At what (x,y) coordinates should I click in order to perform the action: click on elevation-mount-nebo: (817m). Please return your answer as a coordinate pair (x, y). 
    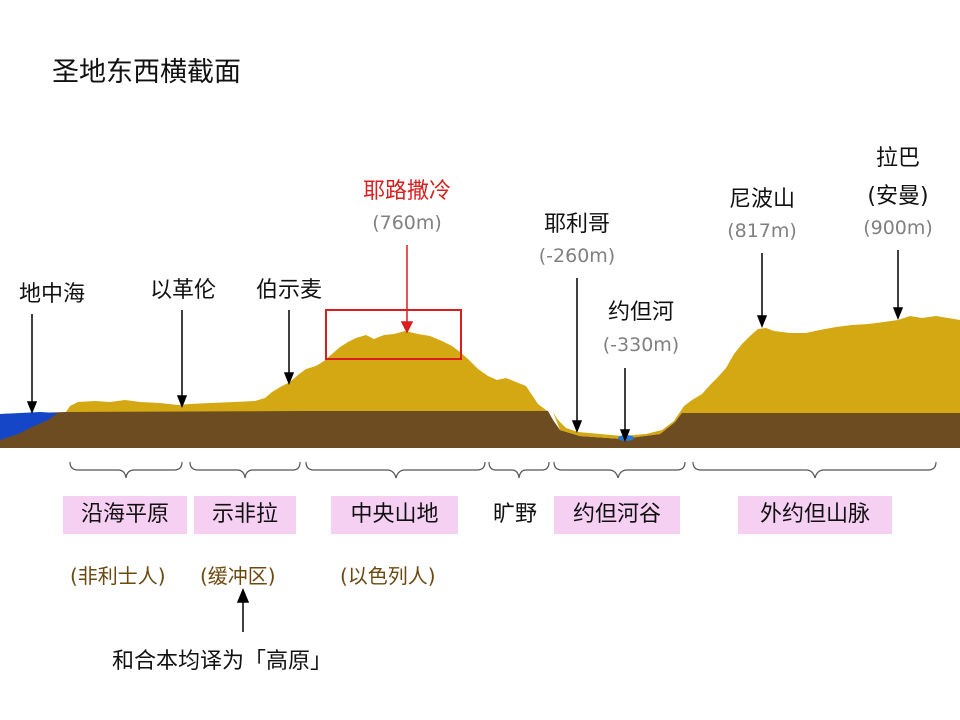
    Looking at the image, I should click on (762, 231).